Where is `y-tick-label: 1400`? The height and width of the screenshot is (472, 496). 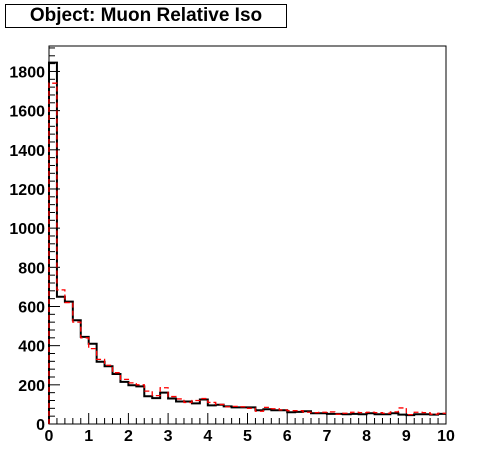
y-tick-label: 1400 is located at coordinates (27, 151).